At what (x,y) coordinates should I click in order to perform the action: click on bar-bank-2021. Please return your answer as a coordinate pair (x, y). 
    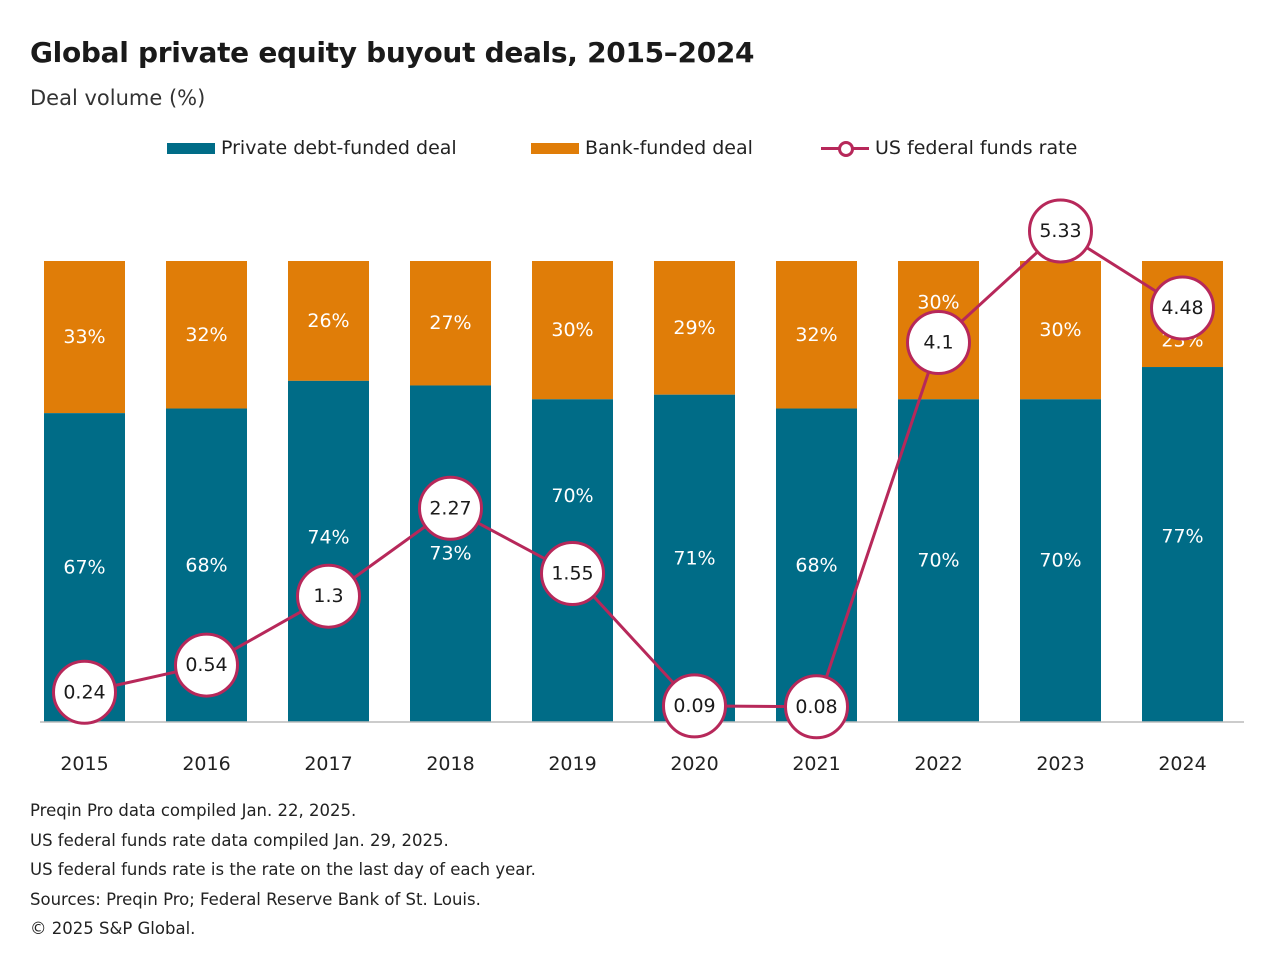
    Looking at the image, I should click on (816, 335).